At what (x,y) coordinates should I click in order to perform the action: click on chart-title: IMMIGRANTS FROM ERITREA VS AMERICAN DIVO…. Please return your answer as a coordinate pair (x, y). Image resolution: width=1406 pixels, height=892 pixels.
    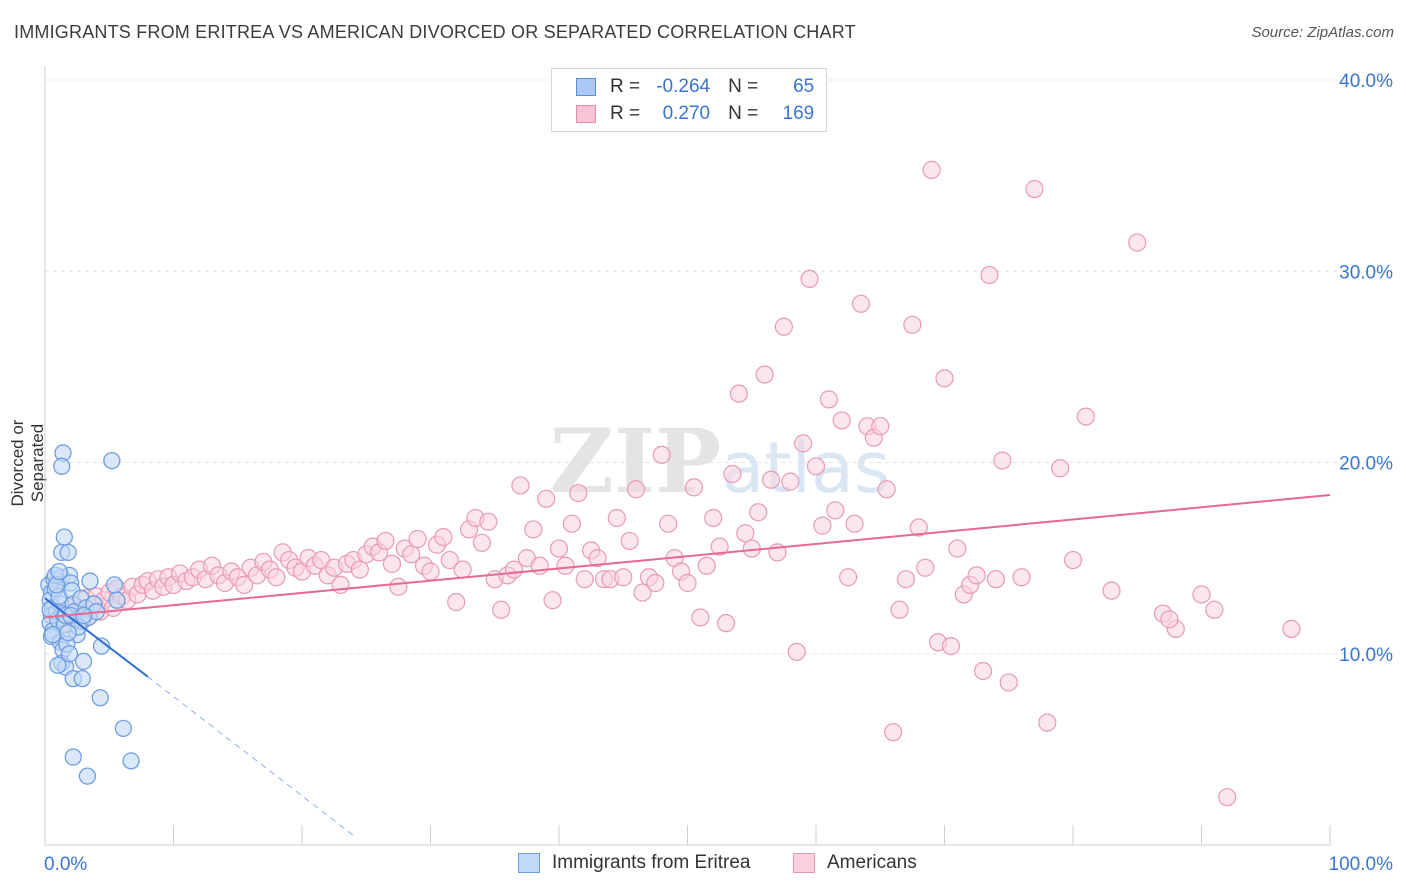
    Looking at the image, I should click on (435, 32).